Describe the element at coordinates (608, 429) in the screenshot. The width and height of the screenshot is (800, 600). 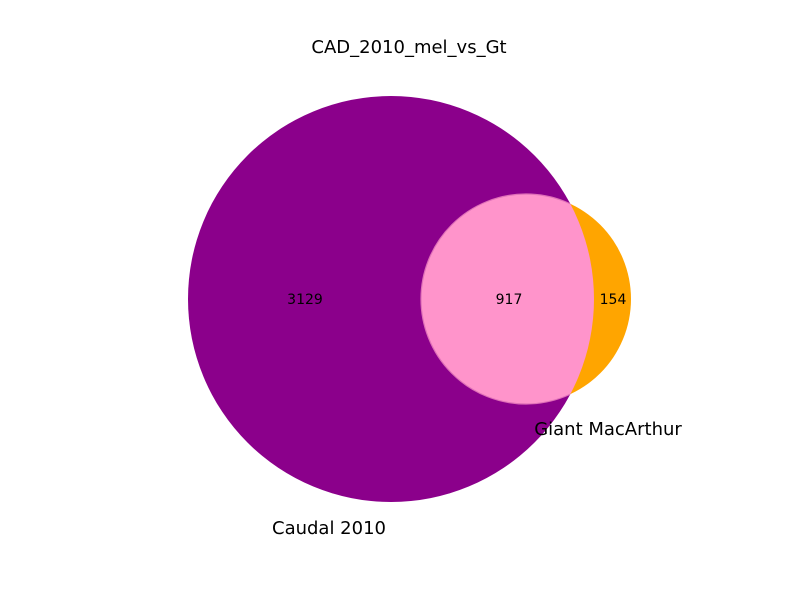
I see `set-b-label: Giant MacArthur` at that location.